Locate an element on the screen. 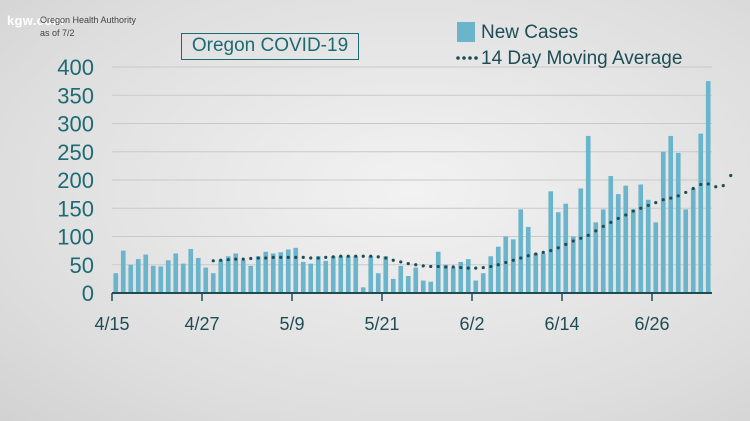 The image size is (750, 421). y-tick-label: 50 is located at coordinates (82, 265).